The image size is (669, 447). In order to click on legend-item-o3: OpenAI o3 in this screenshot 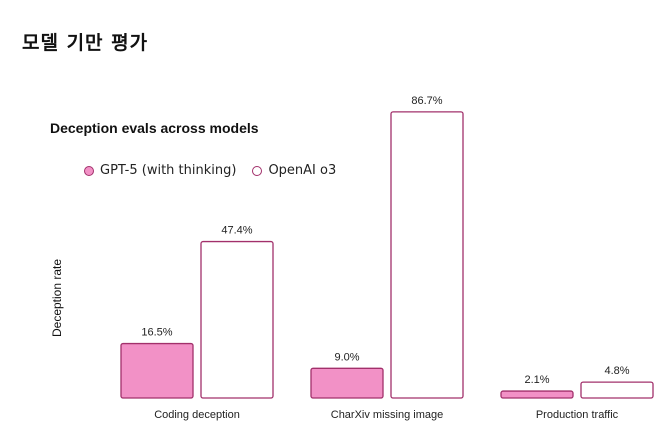, I will do `click(294, 170)`.